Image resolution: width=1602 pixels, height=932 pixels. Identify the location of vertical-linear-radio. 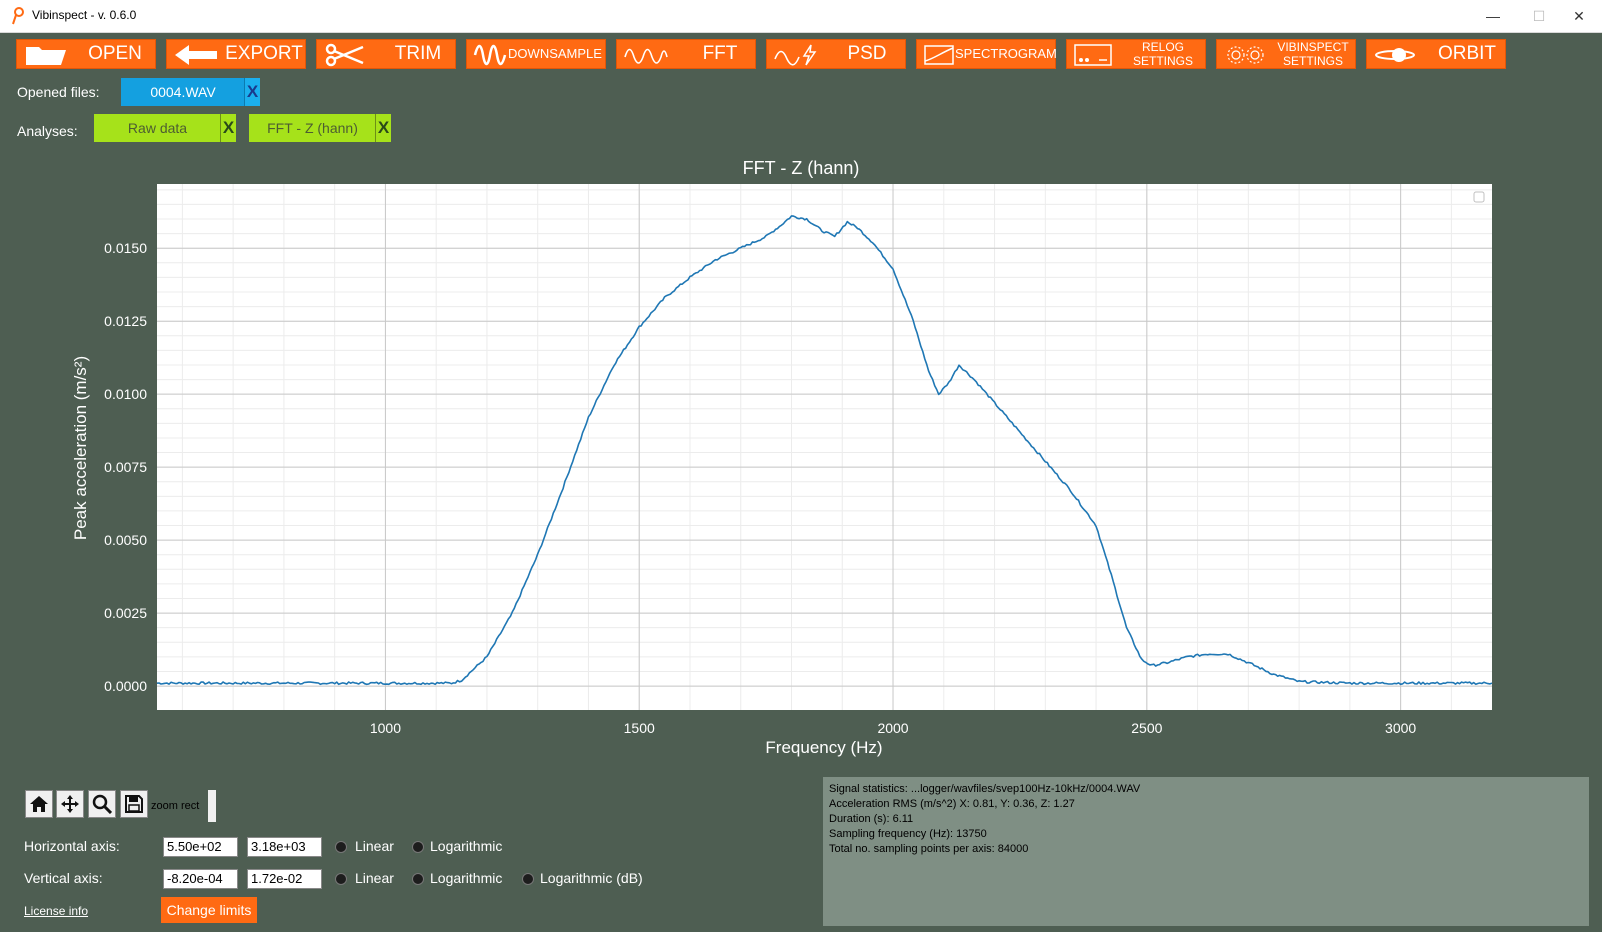
(341, 879).